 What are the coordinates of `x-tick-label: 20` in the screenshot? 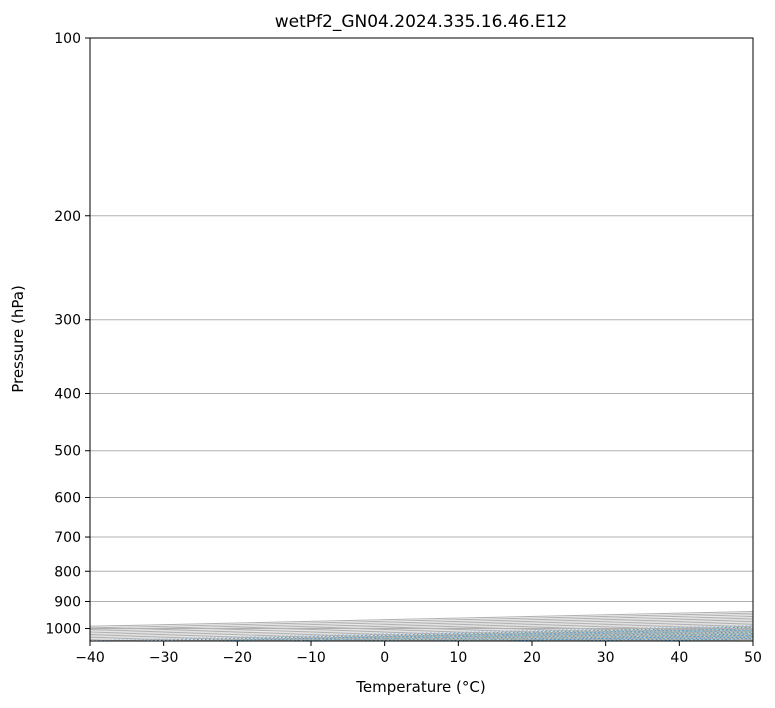 It's located at (532, 658).